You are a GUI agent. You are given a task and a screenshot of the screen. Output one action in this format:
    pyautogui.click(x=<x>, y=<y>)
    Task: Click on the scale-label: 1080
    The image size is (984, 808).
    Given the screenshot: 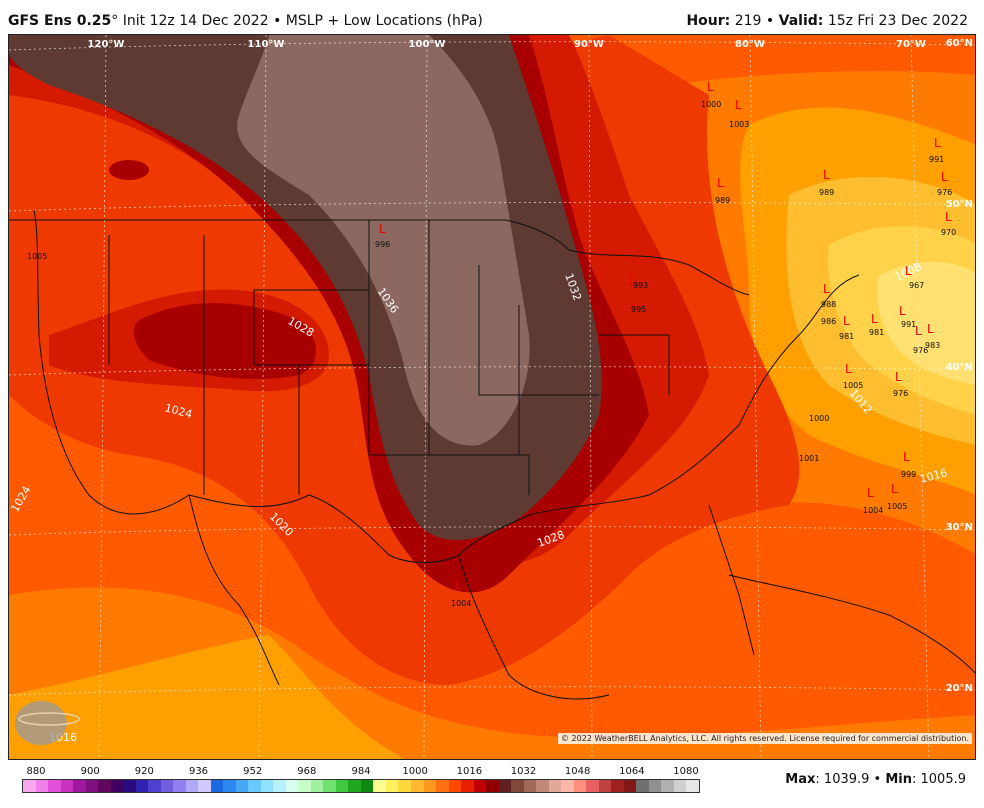 What is the action you would take?
    pyautogui.click(x=686, y=771)
    